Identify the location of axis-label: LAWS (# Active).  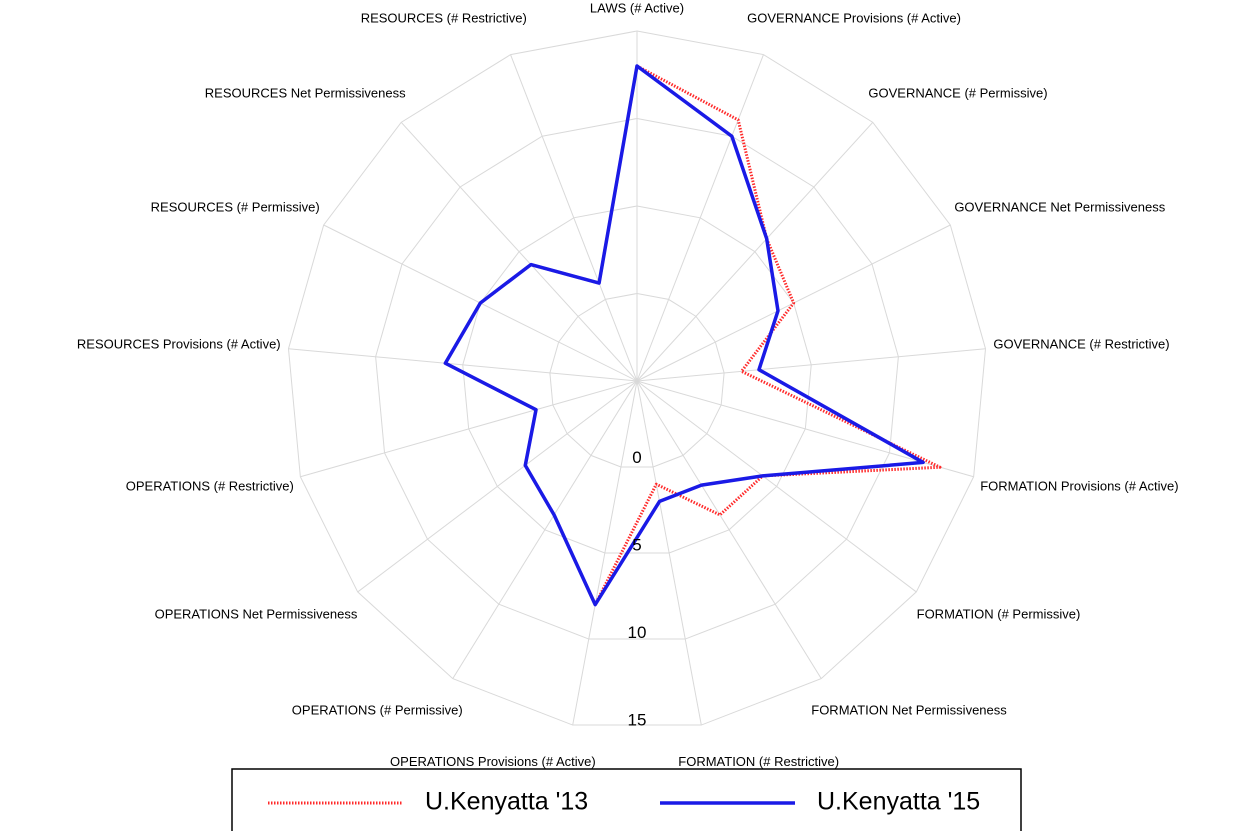
(637, 7).